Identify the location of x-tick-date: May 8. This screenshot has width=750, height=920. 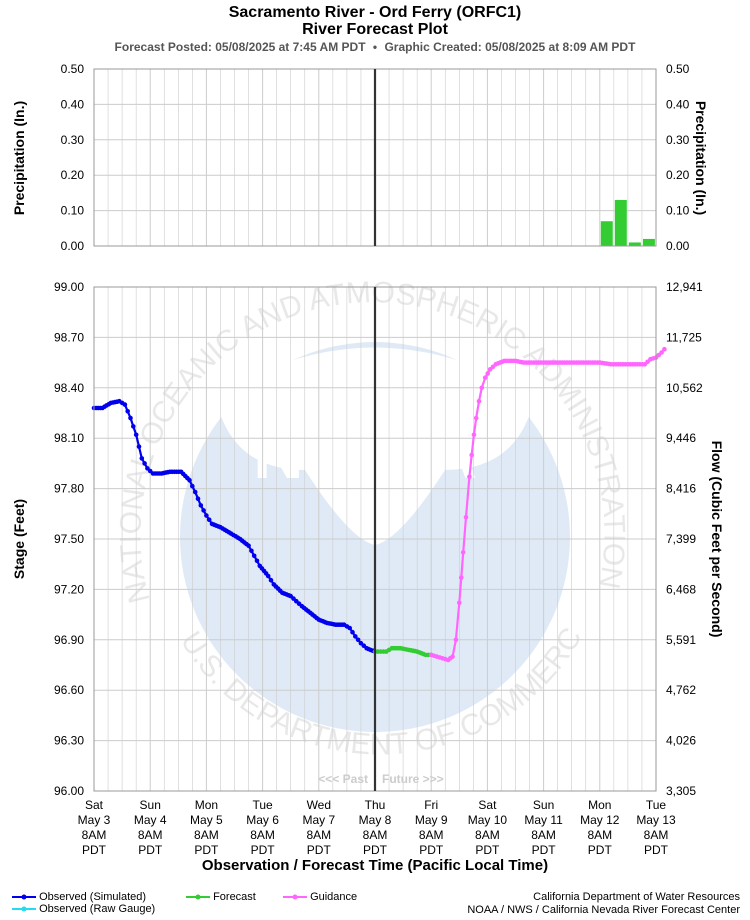
(375, 820).